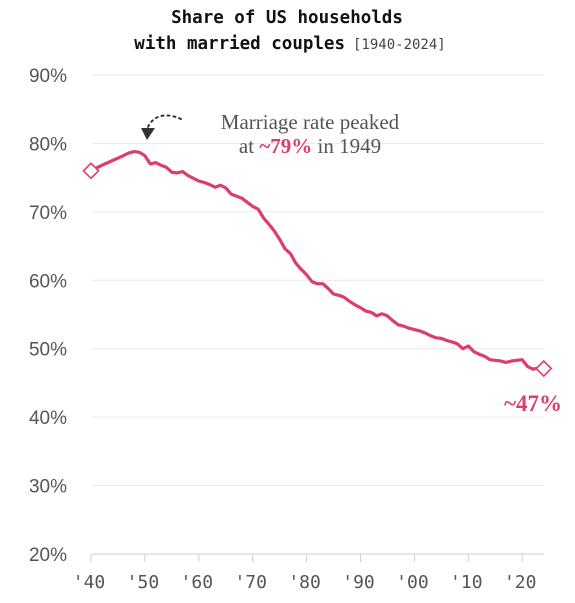 This screenshot has width=575, height=603. Describe the element at coordinates (287, 18) in the screenshot. I see `chart-title-line1: Share of US households` at that location.